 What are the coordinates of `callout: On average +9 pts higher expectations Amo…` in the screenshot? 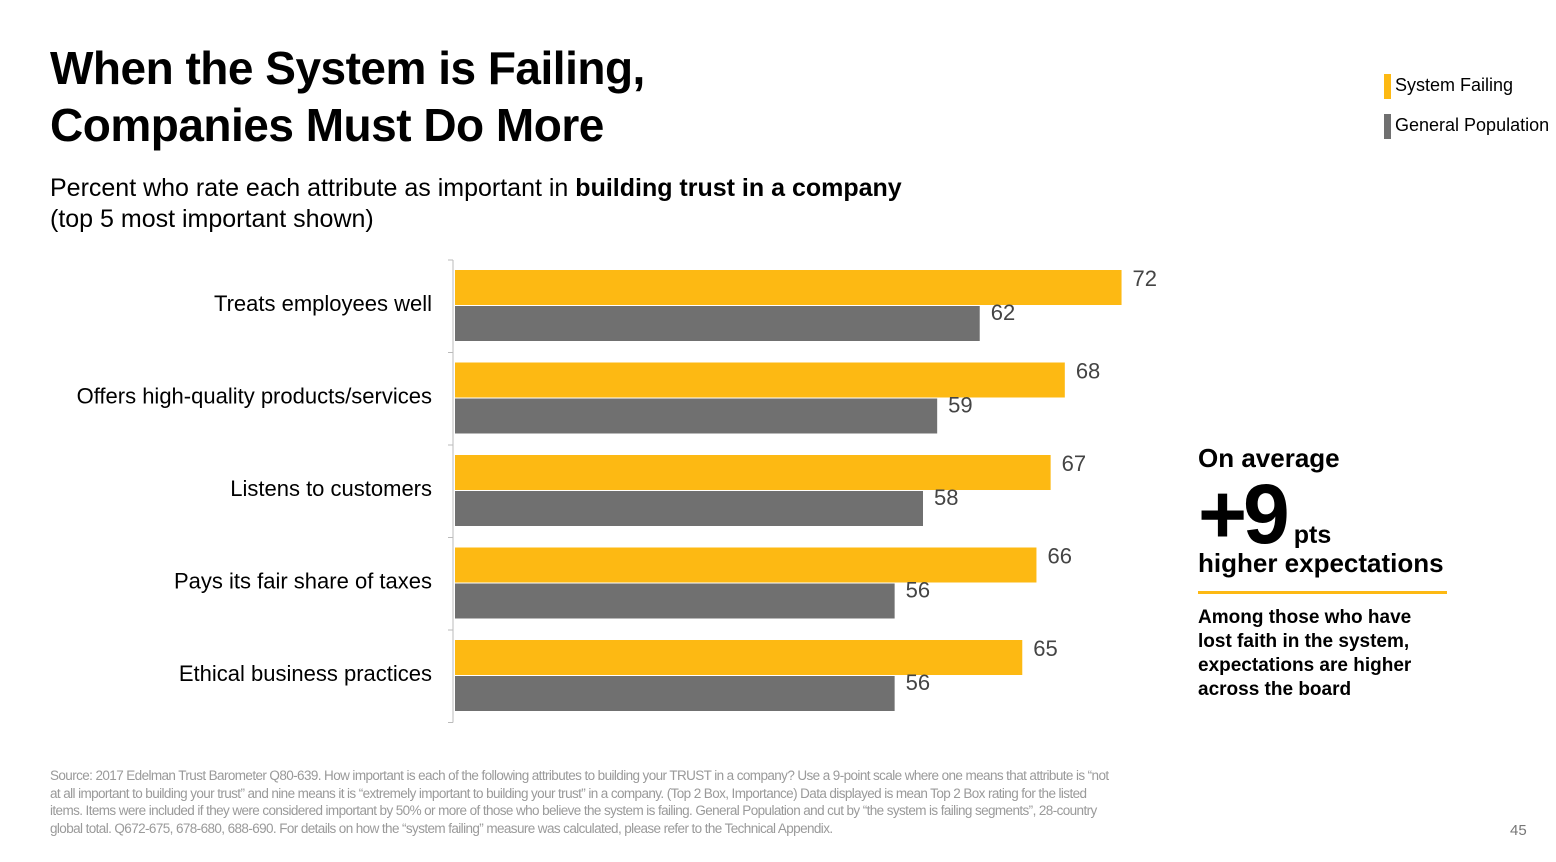 It's located at (1328, 572).